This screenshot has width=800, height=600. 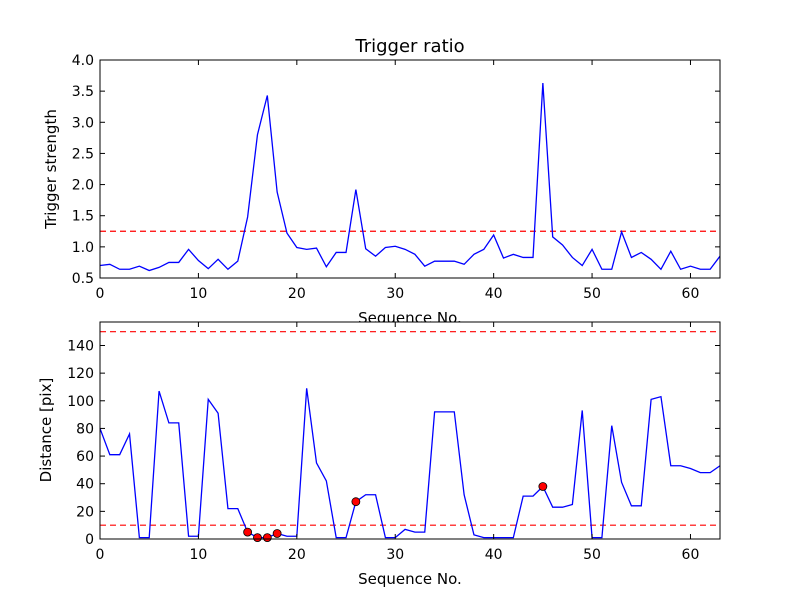 What do you see at coordinates (410, 579) in the screenshot?
I see `x-axis-label: Sequence No.` at bounding box center [410, 579].